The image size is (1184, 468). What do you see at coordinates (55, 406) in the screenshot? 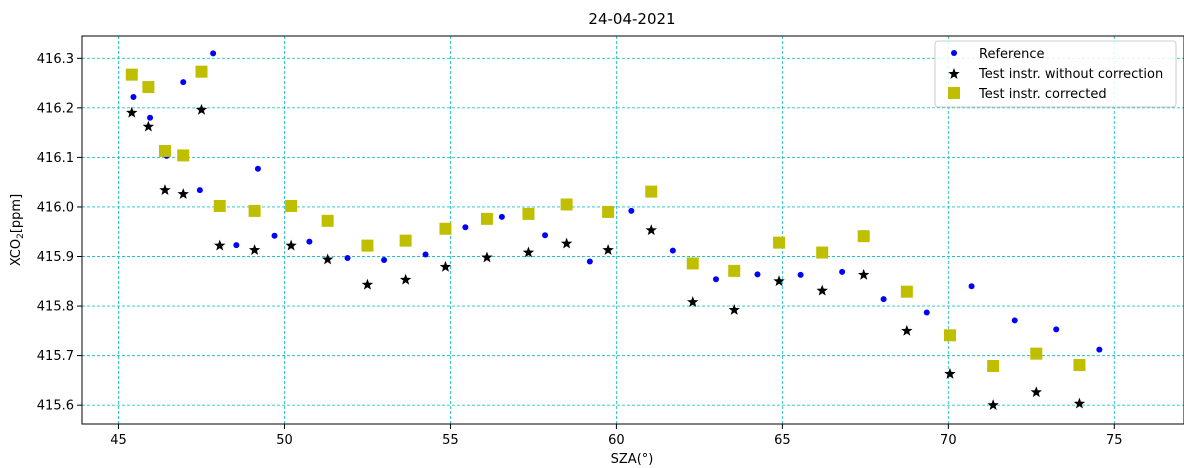
I see `y-tick-label: 415.6` at bounding box center [55, 406].